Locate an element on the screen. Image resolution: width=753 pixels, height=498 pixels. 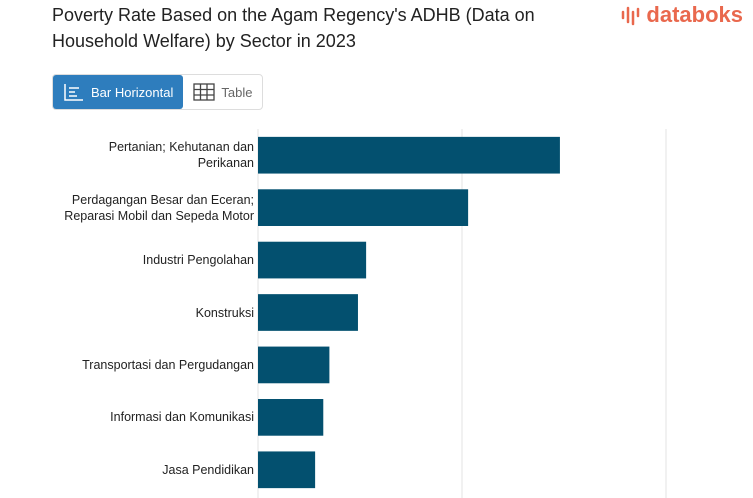
bar-horizontal-button: Bar Horizontal is located at coordinates (118, 92).